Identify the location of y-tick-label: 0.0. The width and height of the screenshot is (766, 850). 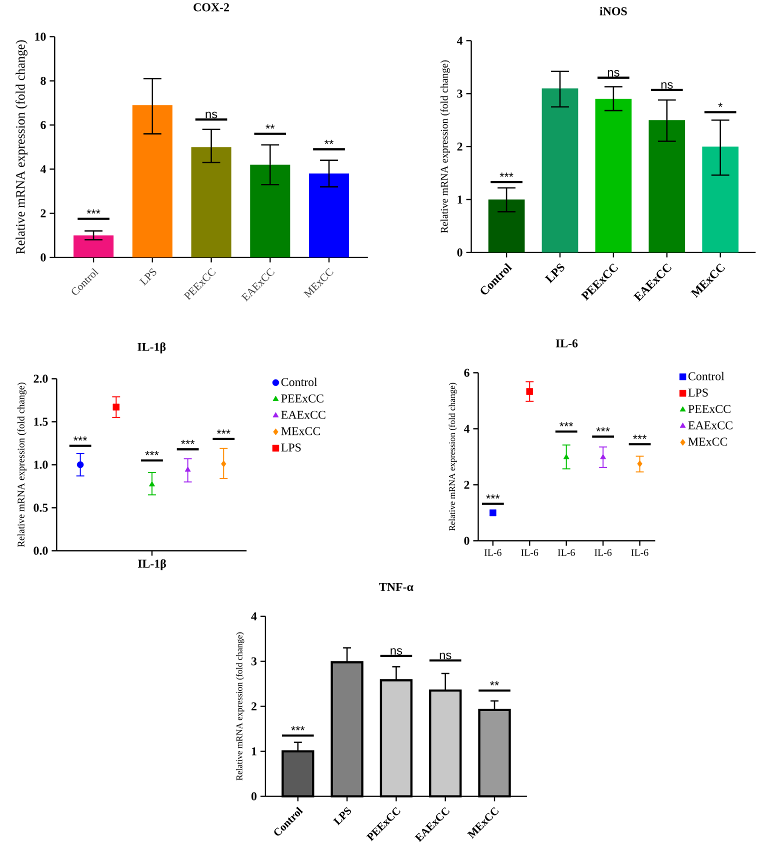
(41, 550).